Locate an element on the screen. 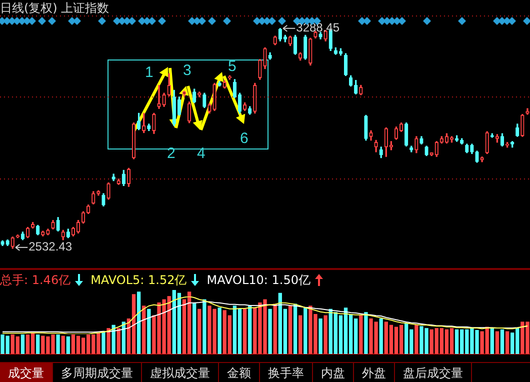  series-label: MAVOL5: 1.52亿 is located at coordinates (138, 280).